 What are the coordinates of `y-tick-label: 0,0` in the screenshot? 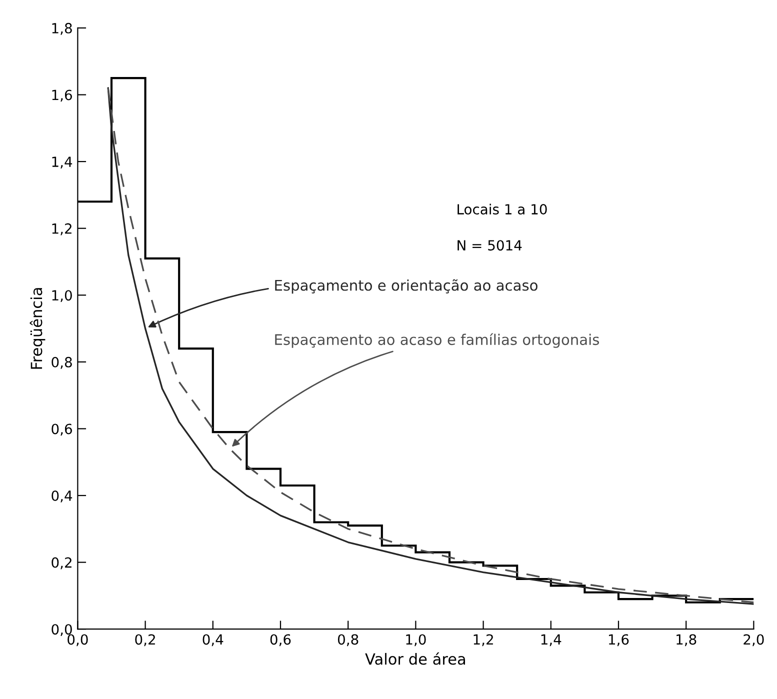 It's located at (62, 630).